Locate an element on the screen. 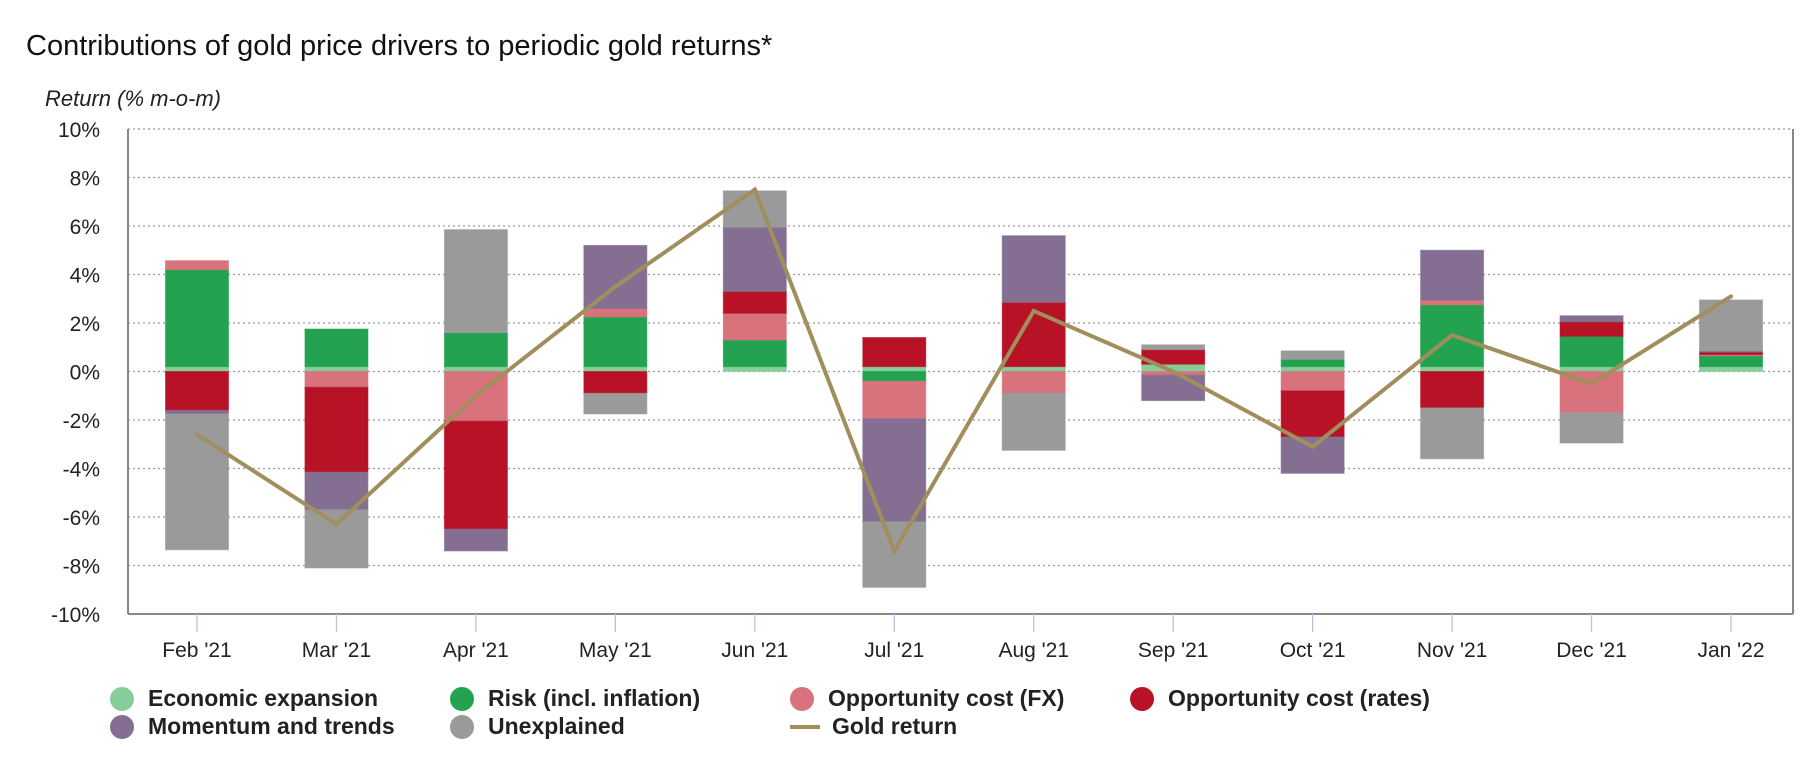  y-tick-label: 2% is located at coordinates (85, 324).